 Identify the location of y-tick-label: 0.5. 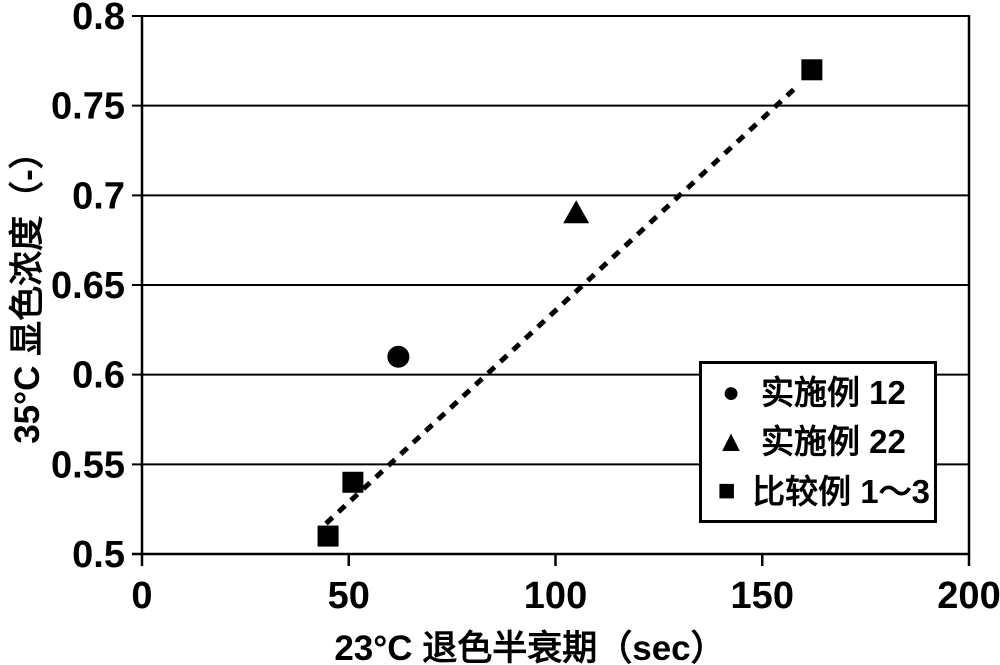
(98, 555).